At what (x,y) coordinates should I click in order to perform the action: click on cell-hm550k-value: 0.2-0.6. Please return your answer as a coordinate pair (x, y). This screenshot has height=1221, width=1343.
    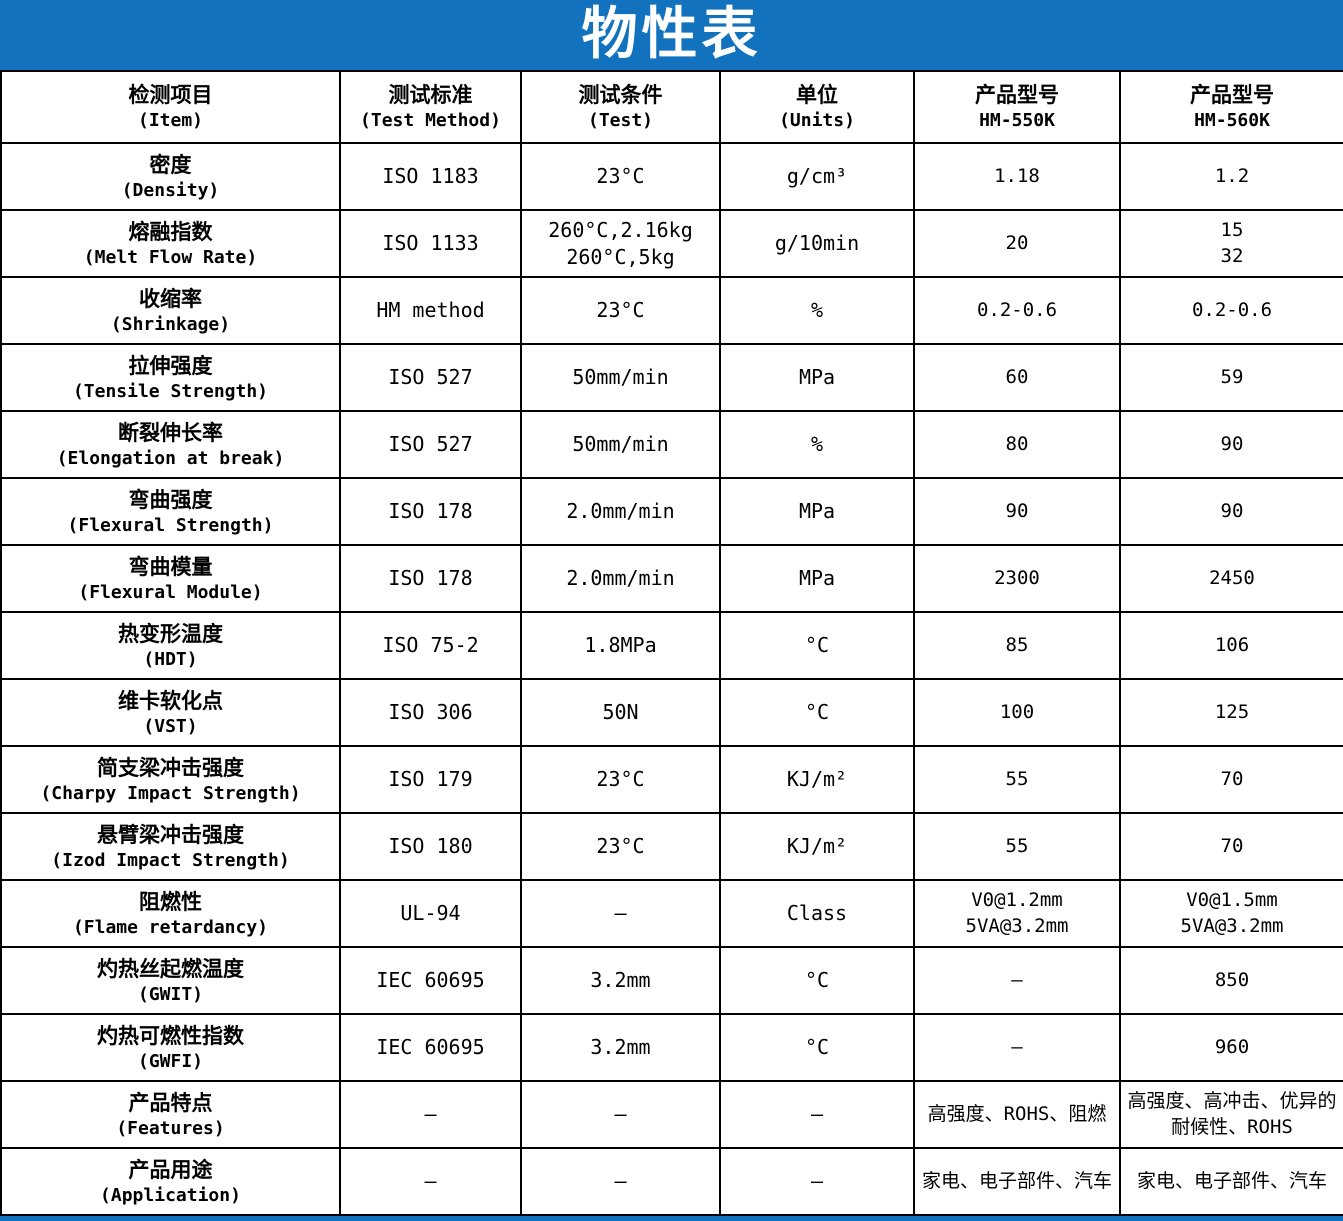
    Looking at the image, I should click on (1017, 311).